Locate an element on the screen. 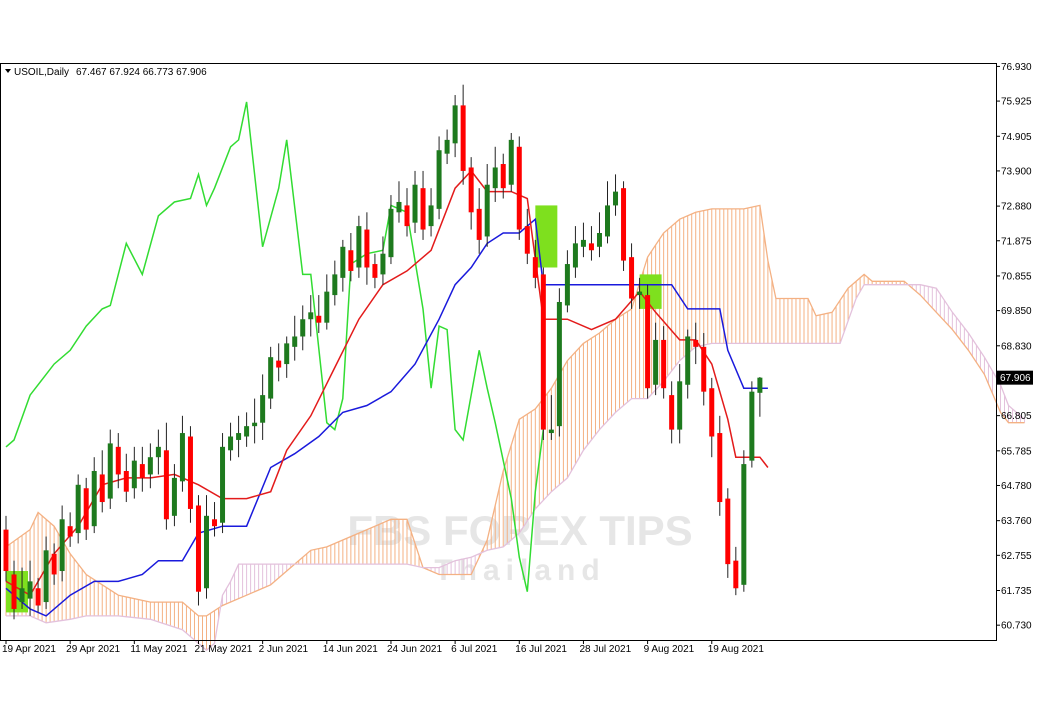  y-tick-label: 75.925 is located at coordinates (1016, 102).